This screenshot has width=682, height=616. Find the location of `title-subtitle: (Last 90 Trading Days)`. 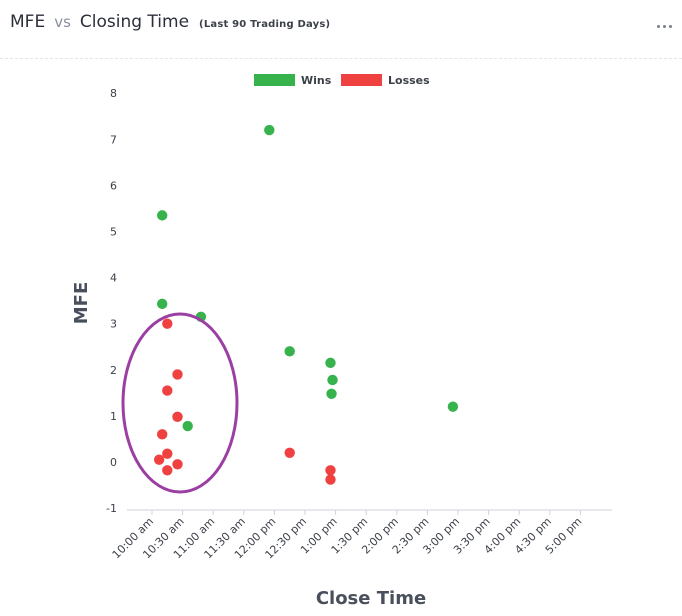

title-subtitle: (Last 90 Trading Days) is located at coordinates (265, 24).